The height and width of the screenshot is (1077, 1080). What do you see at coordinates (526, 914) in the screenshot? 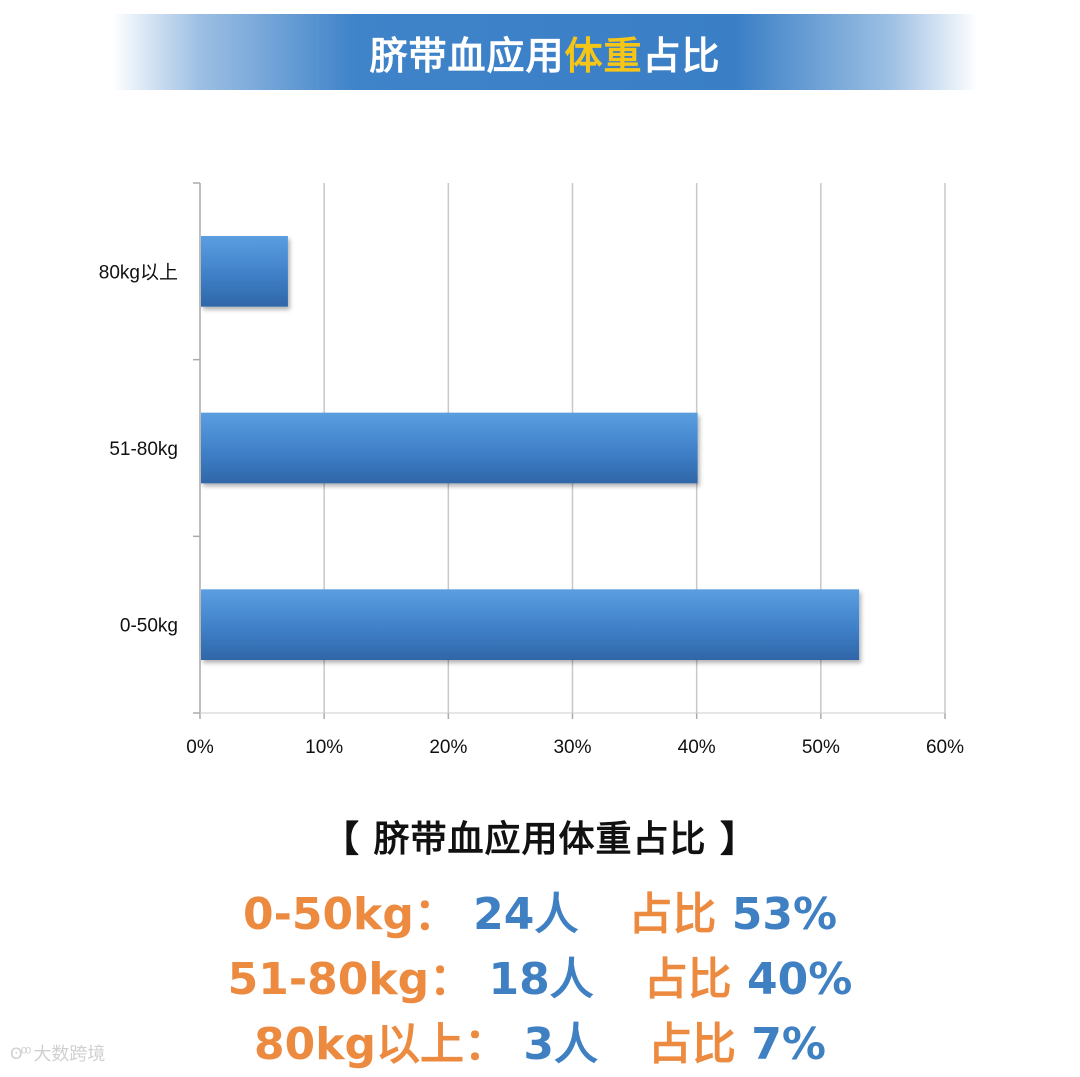
I see `summary-count: 24人` at bounding box center [526, 914].